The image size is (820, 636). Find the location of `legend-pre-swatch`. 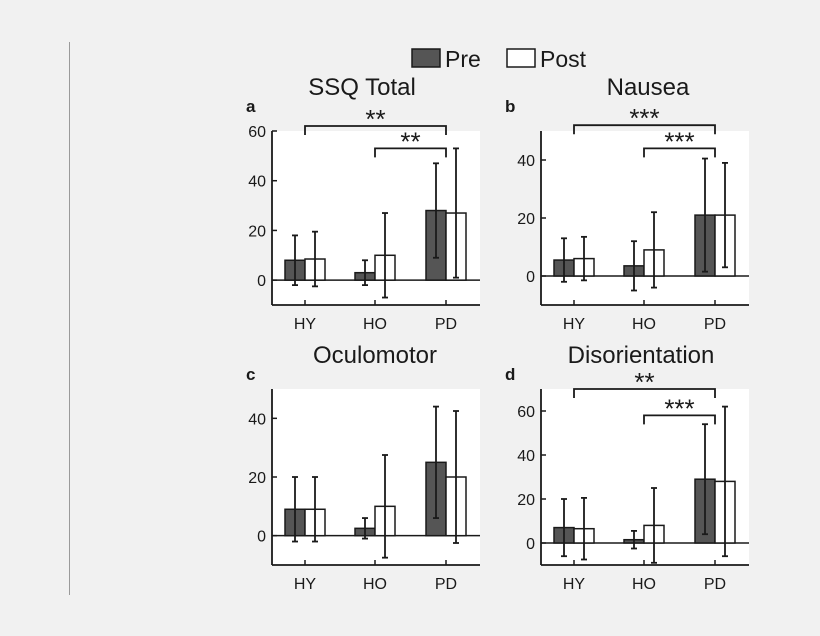

legend-pre-swatch is located at coordinates (426, 58).